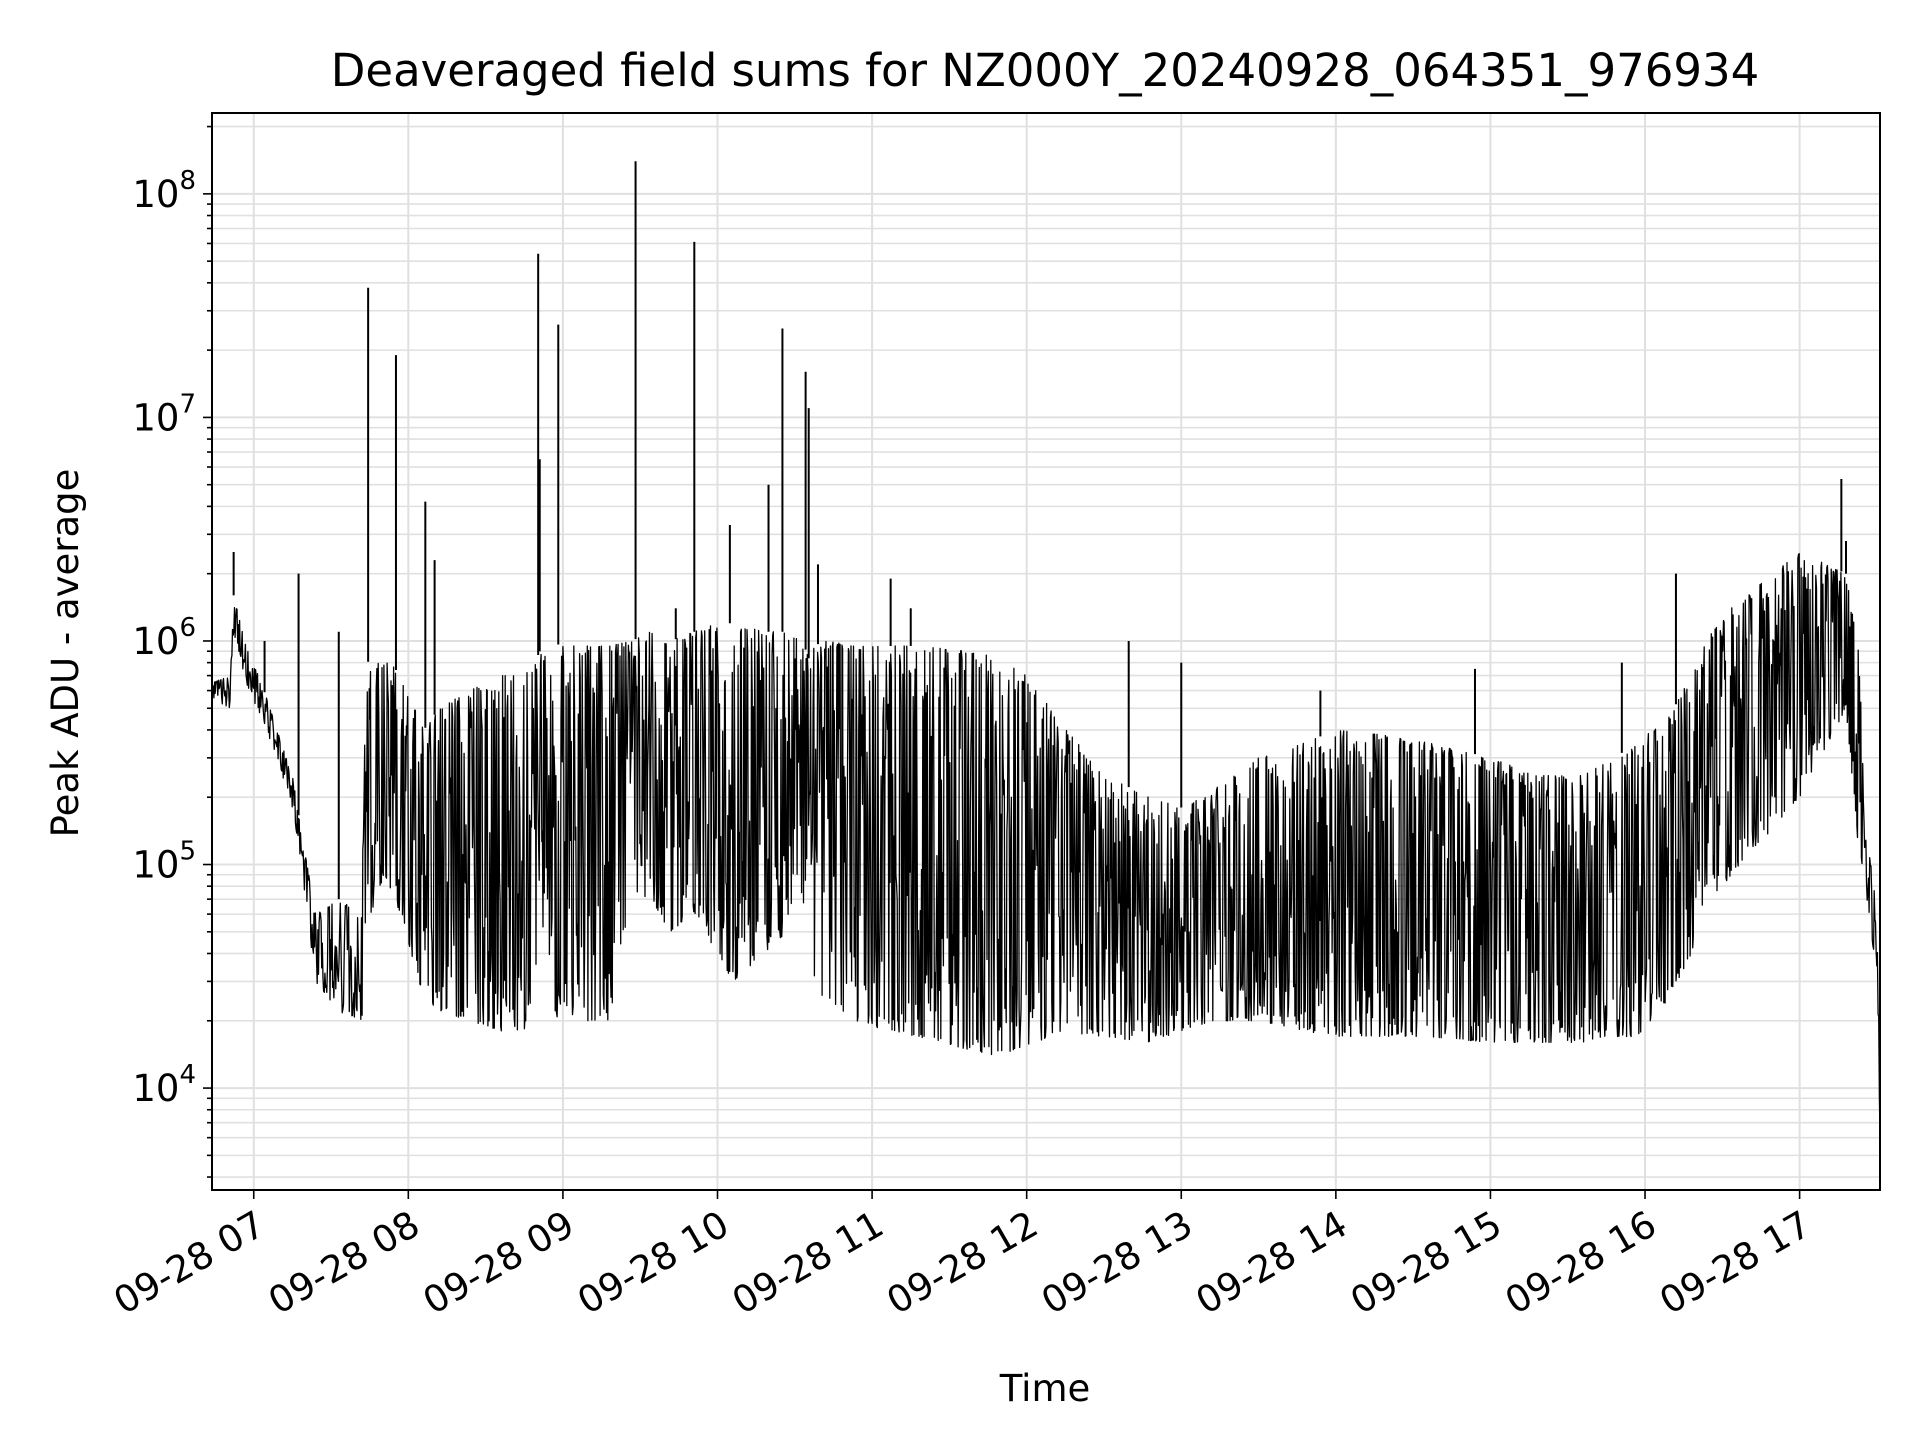 The image size is (1920, 1440). I want to click on y-axis-label: Peak ADU - average, so click(65, 653).